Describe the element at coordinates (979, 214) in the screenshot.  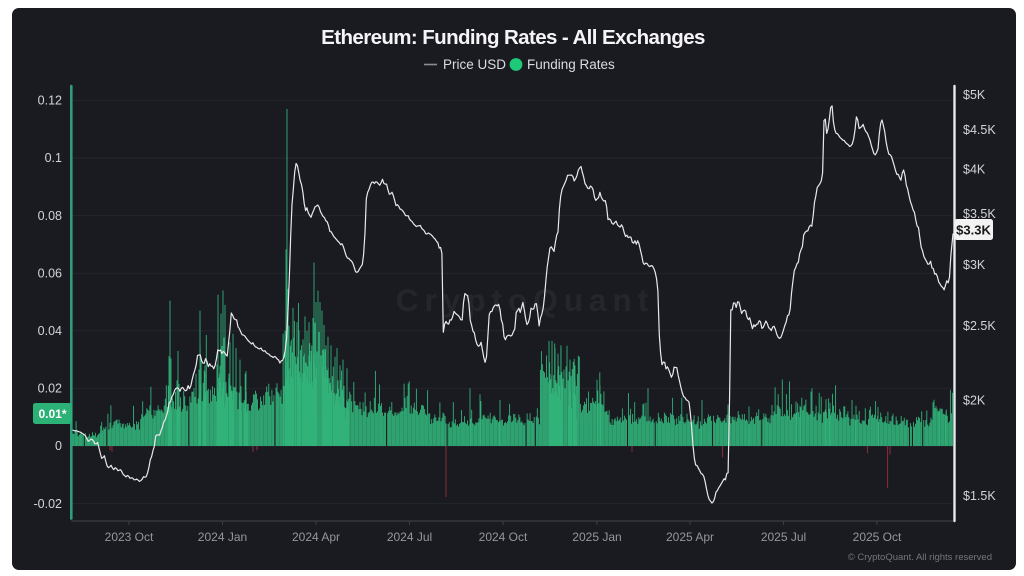
I see `svg-text: $3.5K` at that location.